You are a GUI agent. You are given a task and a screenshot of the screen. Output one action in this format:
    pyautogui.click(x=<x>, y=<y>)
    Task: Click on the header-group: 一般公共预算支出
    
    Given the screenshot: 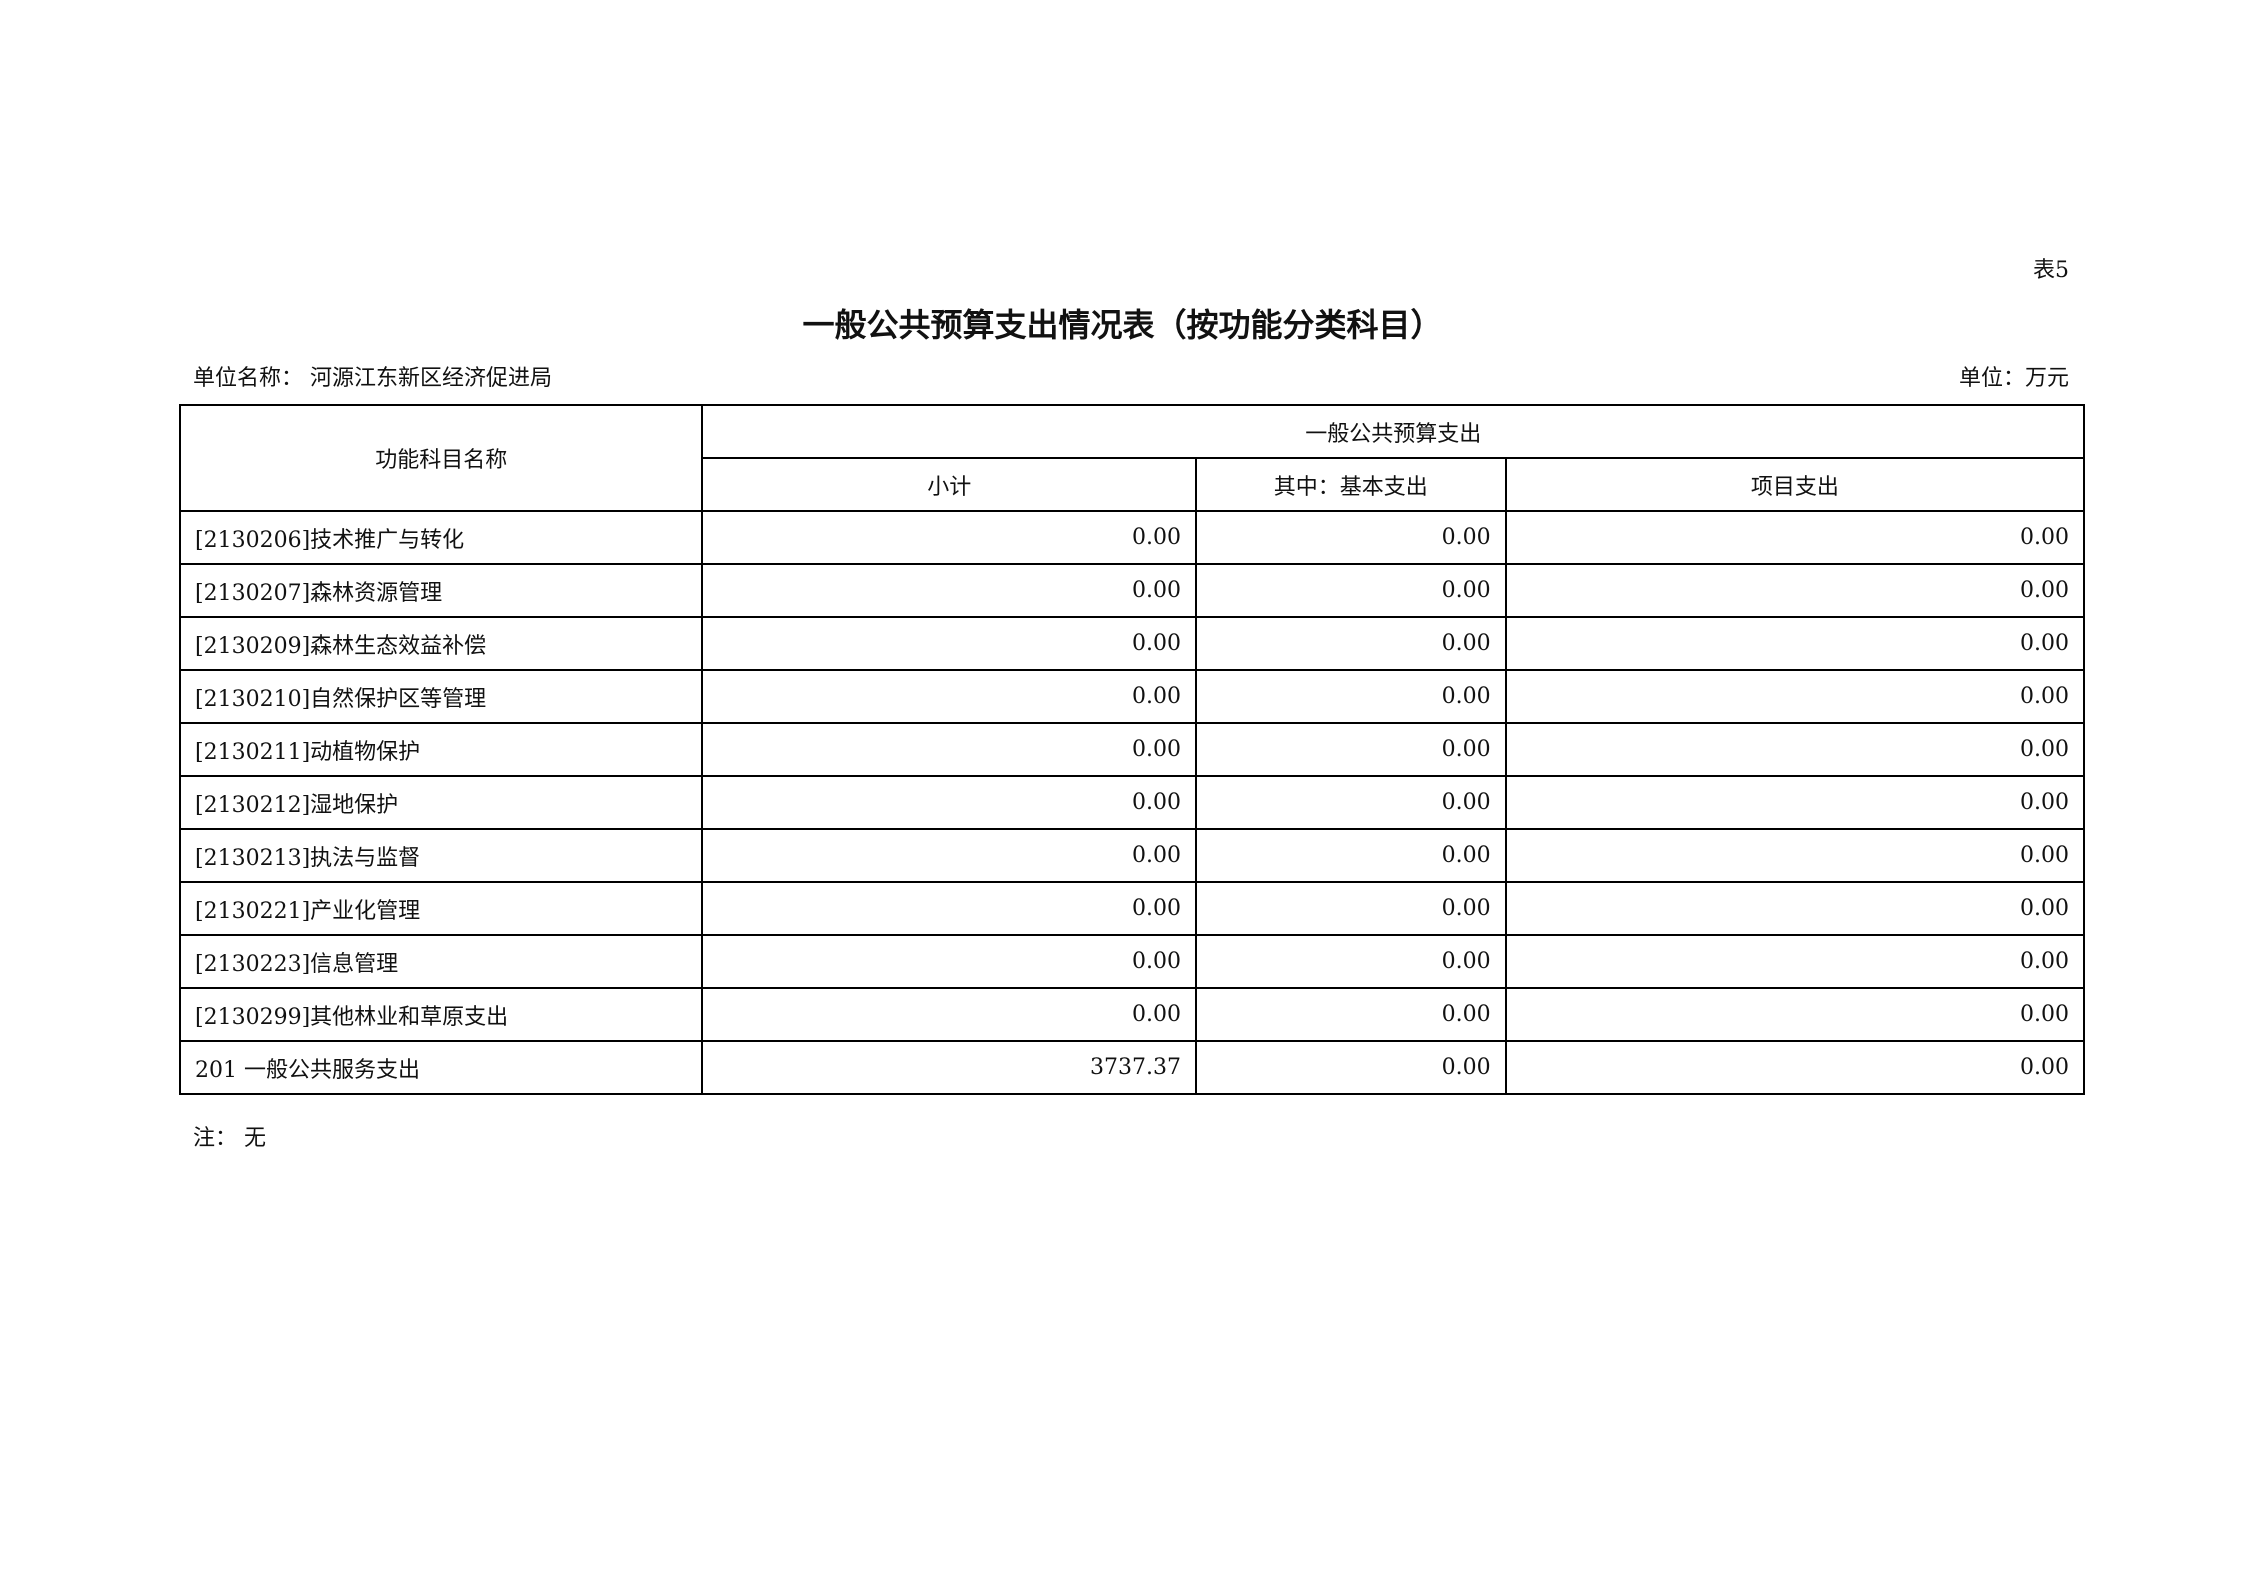 What is the action you would take?
    pyautogui.click(x=1393, y=431)
    